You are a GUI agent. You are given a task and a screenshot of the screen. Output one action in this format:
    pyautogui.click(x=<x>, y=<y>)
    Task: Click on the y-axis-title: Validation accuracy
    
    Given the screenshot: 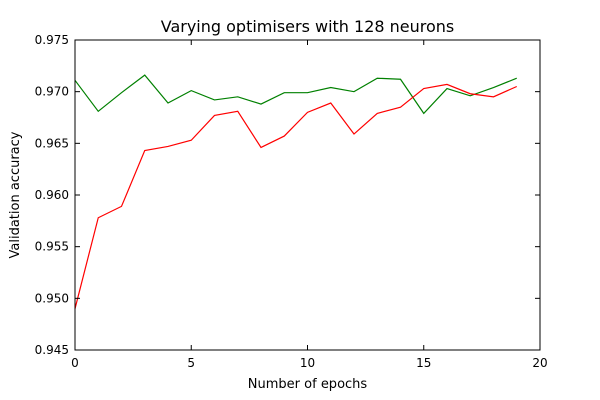 What is the action you would take?
    pyautogui.click(x=15, y=194)
    